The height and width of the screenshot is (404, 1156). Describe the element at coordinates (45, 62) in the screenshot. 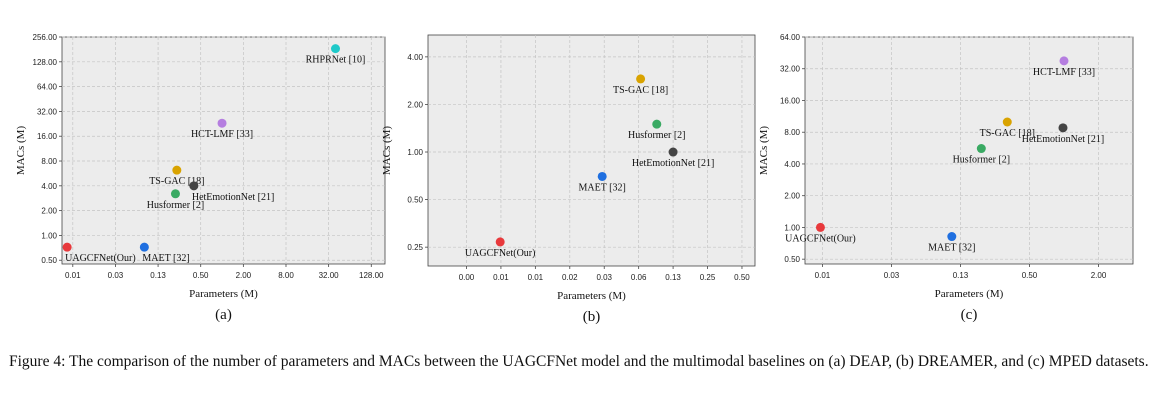

I see `y-tick-label: 128.00` at that location.